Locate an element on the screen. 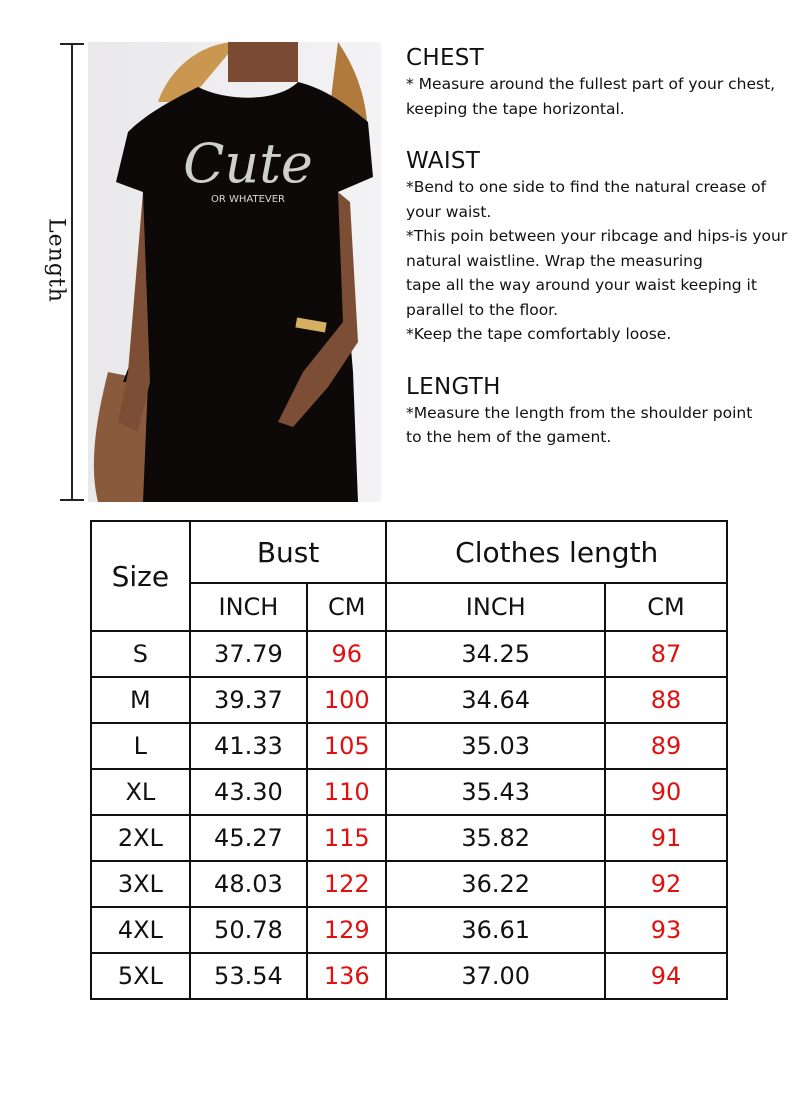 This screenshot has width=800, height=1098. guide-title: LENGTH is located at coordinates (453, 386).